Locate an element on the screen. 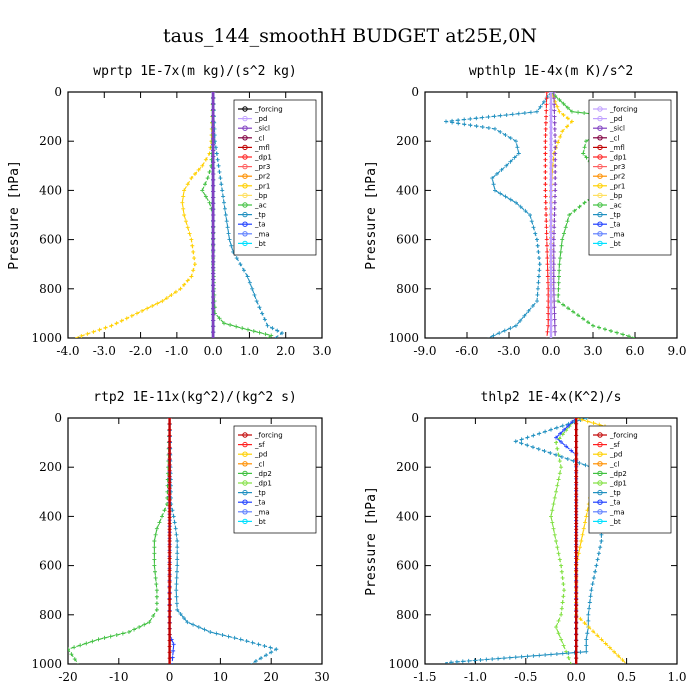  legend-label: _dp1 is located at coordinates (618, 484).